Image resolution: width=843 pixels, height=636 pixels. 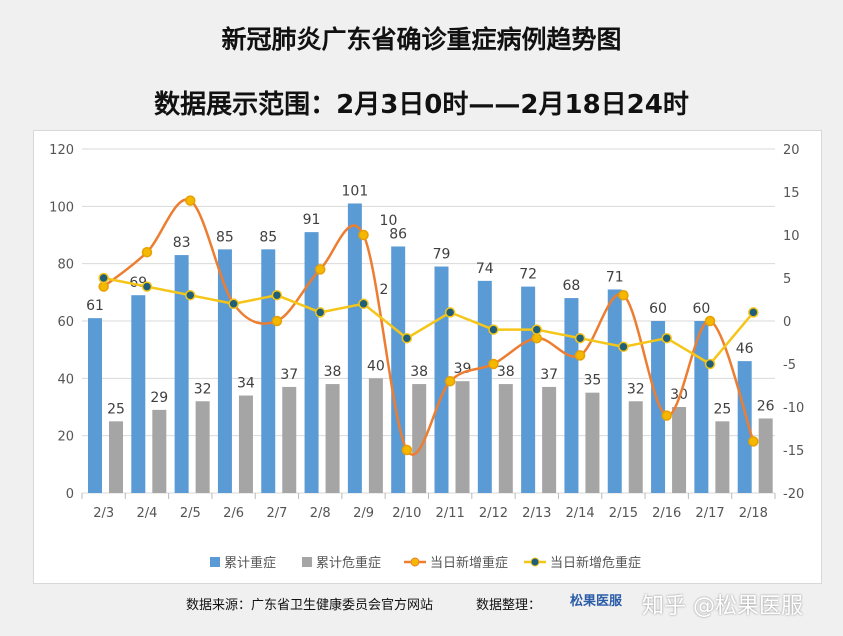 What do you see at coordinates (722, 606) in the screenshot?
I see `watermark: 知乎 @松果医服` at bounding box center [722, 606].